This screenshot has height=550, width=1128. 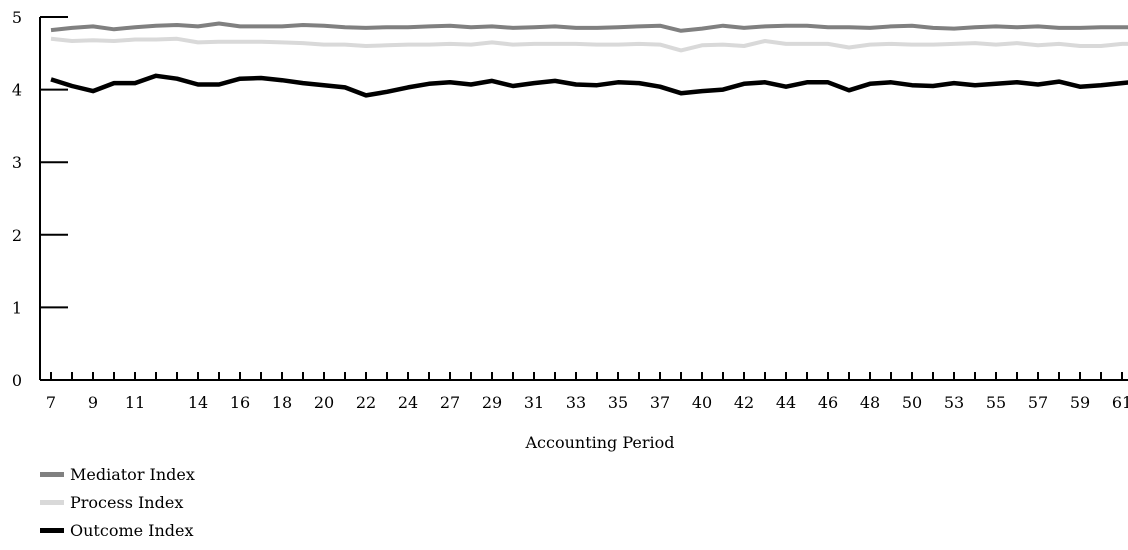 What do you see at coordinates (589, 44) in the screenshot?
I see `series-line-process-index` at bounding box center [589, 44].